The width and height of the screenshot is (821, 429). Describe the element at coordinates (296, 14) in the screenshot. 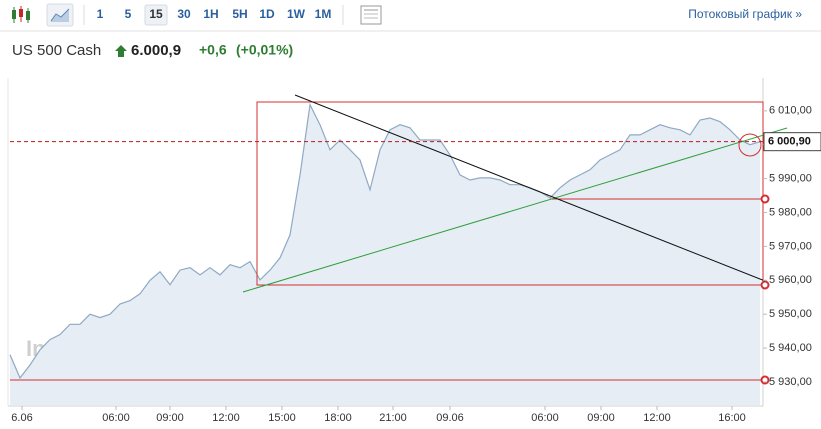

I see `interval-button: 1W` at that location.